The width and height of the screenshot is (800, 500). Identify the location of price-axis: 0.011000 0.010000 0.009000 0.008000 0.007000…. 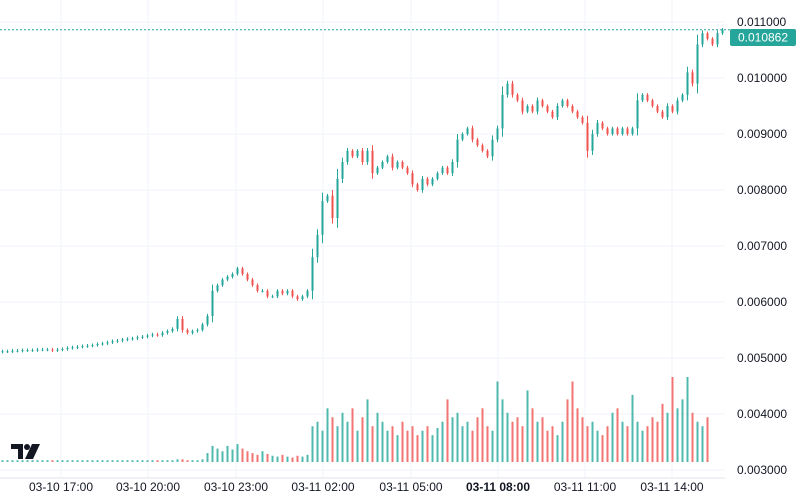
(762, 246).